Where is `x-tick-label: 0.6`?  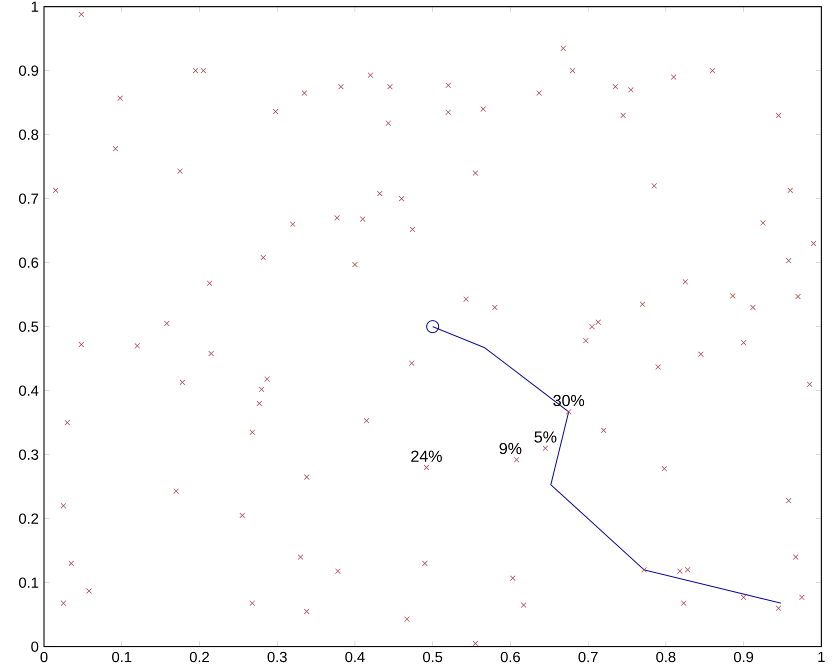
x-tick-label: 0.6 is located at coordinates (510, 657).